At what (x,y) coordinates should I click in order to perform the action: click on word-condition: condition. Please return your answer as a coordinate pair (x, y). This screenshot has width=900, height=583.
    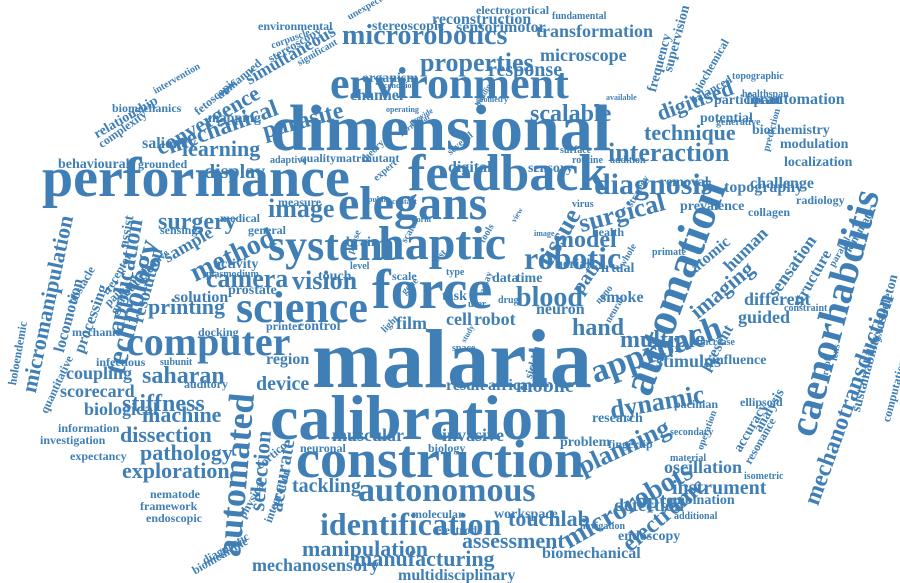
    Looking at the image, I should click on (400, 85).